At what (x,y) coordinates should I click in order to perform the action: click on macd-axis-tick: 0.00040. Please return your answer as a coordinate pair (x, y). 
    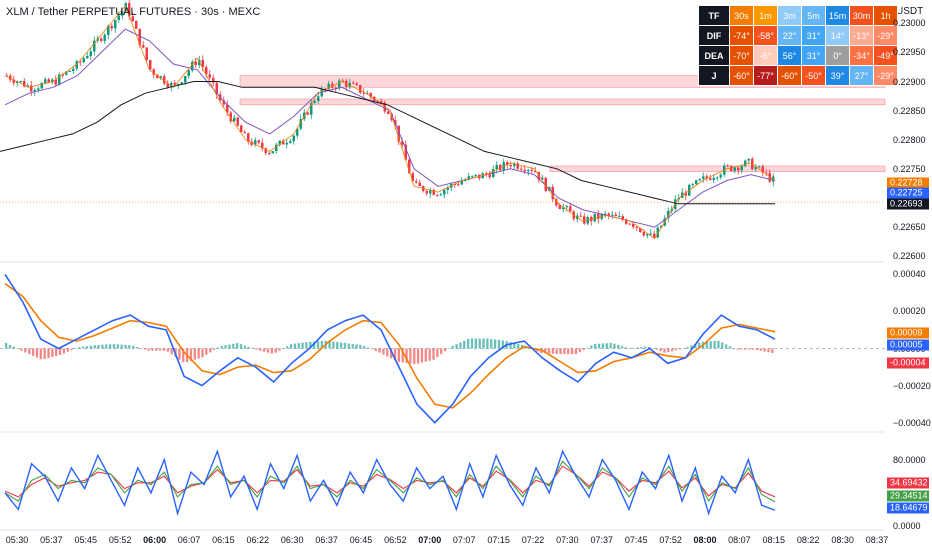
    Looking at the image, I should click on (909, 274).